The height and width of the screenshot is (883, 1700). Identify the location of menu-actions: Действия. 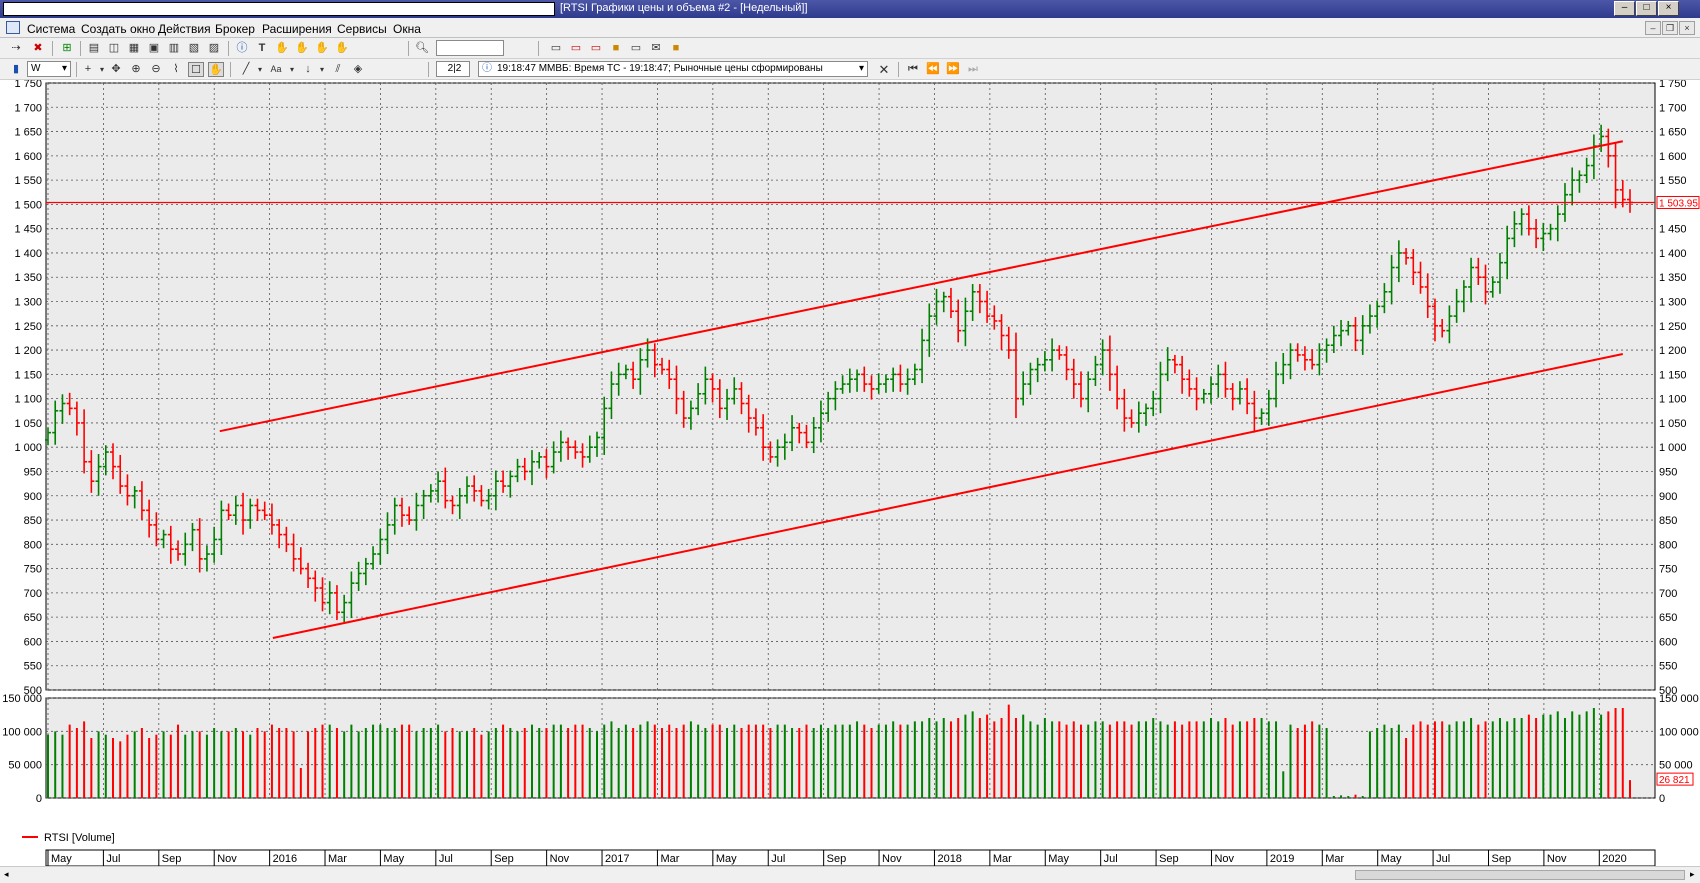
(184, 29).